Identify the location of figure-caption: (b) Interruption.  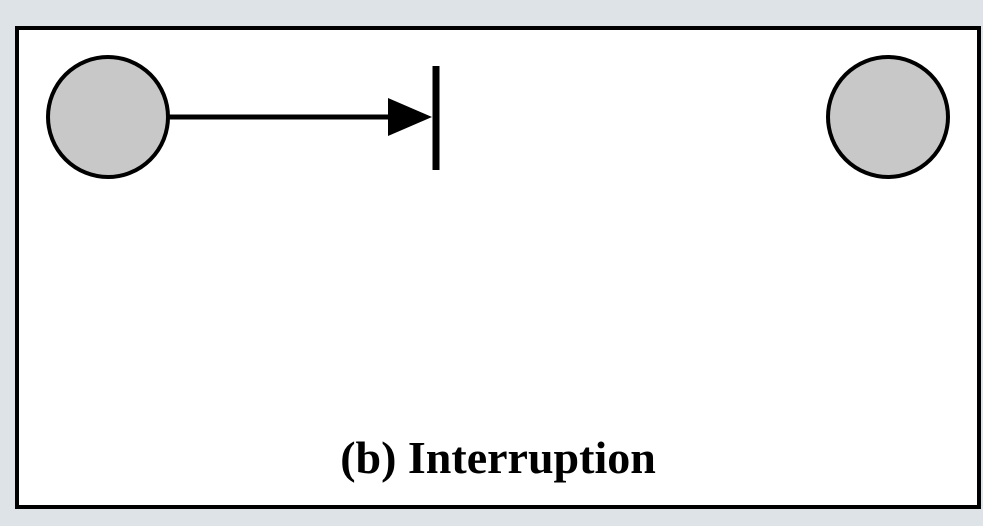
(498, 457).